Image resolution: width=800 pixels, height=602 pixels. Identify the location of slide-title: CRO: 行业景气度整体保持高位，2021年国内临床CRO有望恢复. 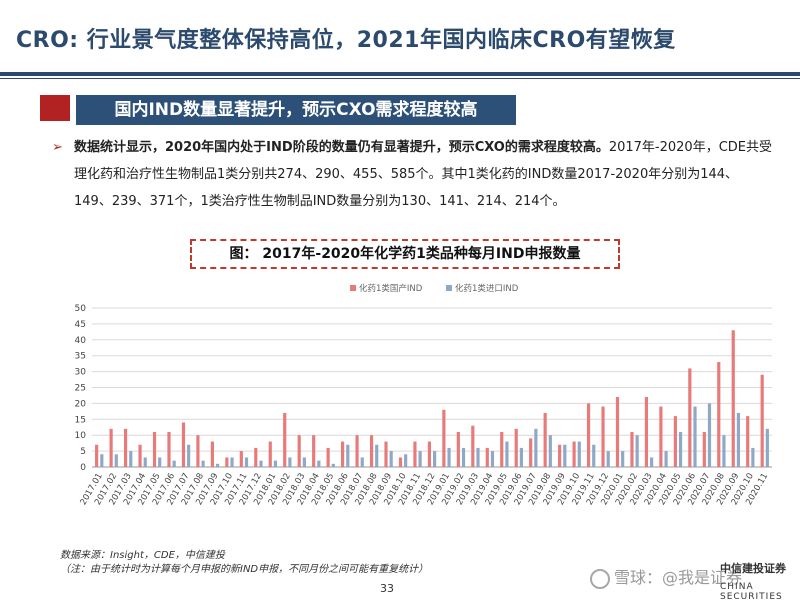
(346, 40).